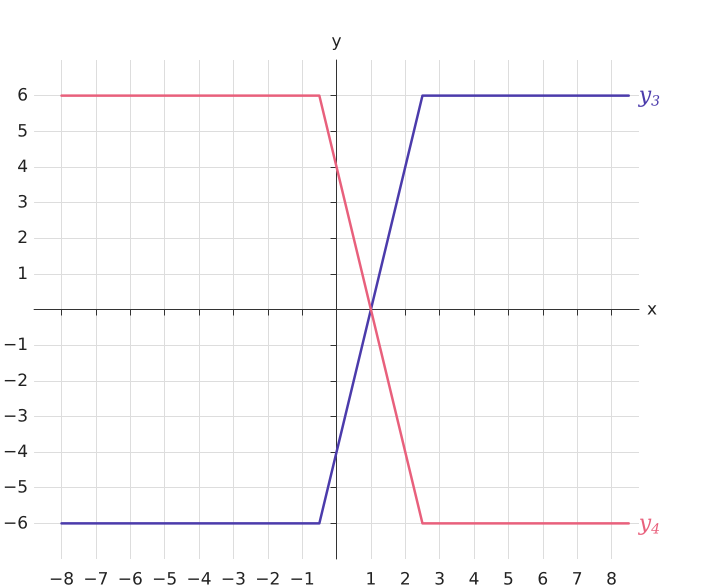 Image resolution: width=719 pixels, height=588 pixels. I want to click on x-tick-label: −2, so click(267, 579).